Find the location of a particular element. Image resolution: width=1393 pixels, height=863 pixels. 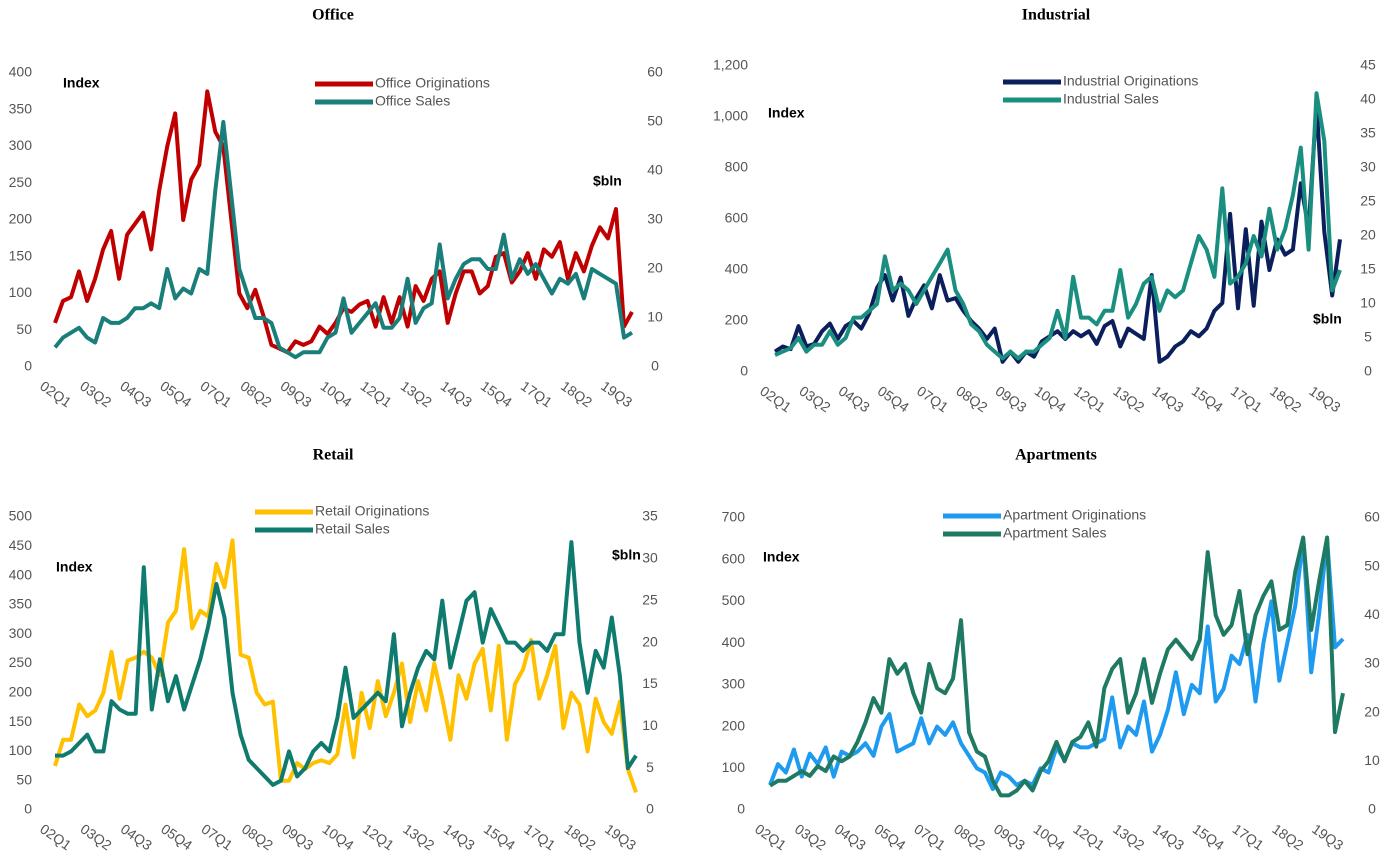

legend-label: Retail Sales is located at coordinates (352, 529).